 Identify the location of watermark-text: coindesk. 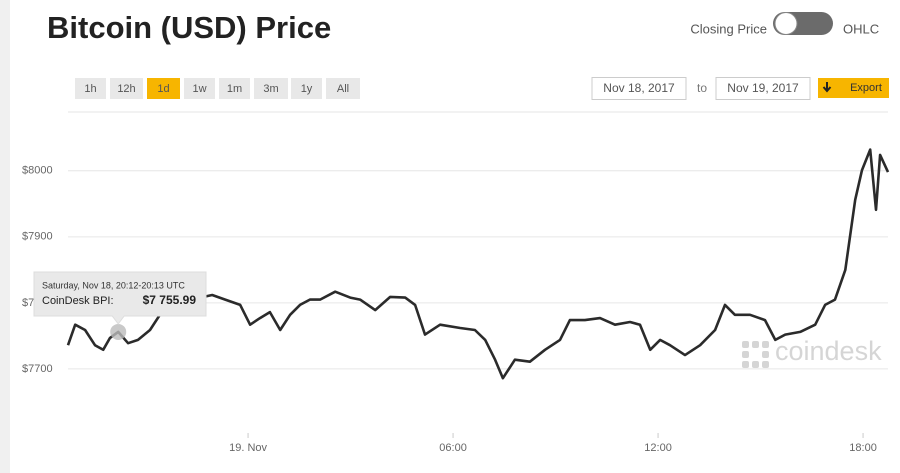
(828, 351).